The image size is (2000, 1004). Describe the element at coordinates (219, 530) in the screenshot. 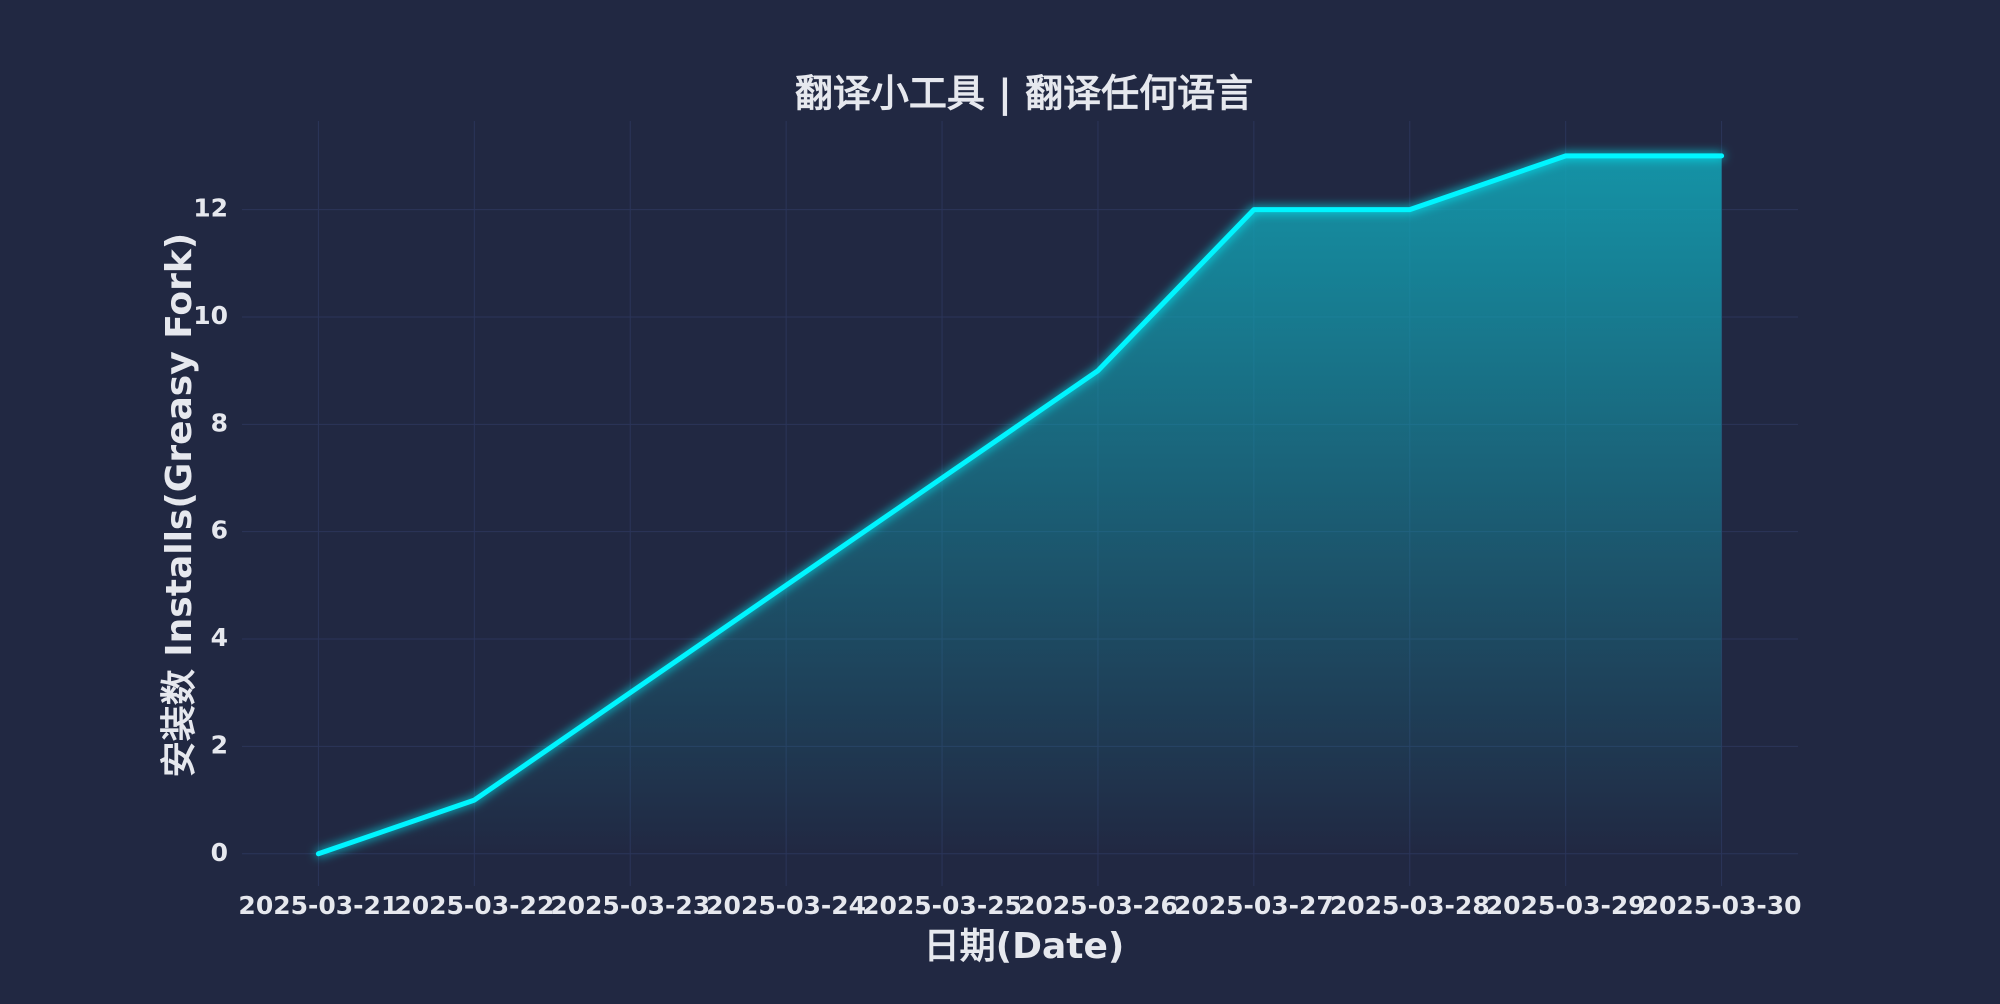

I see `y-tick-label: 6` at that location.